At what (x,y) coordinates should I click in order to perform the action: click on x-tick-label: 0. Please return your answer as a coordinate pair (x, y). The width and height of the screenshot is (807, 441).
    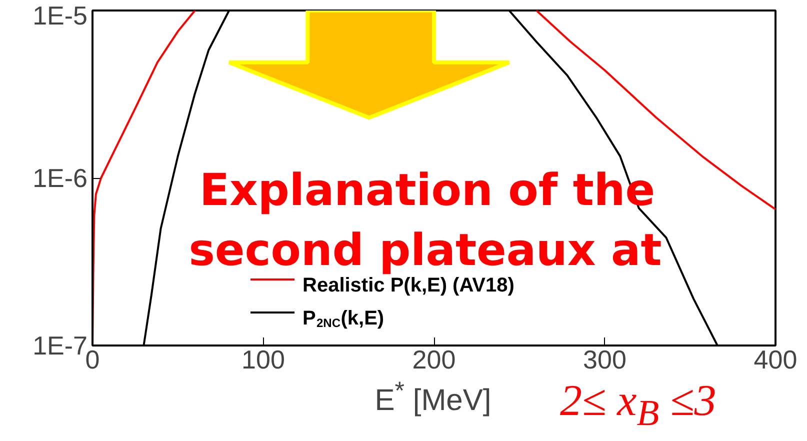
    Looking at the image, I should click on (92, 359).